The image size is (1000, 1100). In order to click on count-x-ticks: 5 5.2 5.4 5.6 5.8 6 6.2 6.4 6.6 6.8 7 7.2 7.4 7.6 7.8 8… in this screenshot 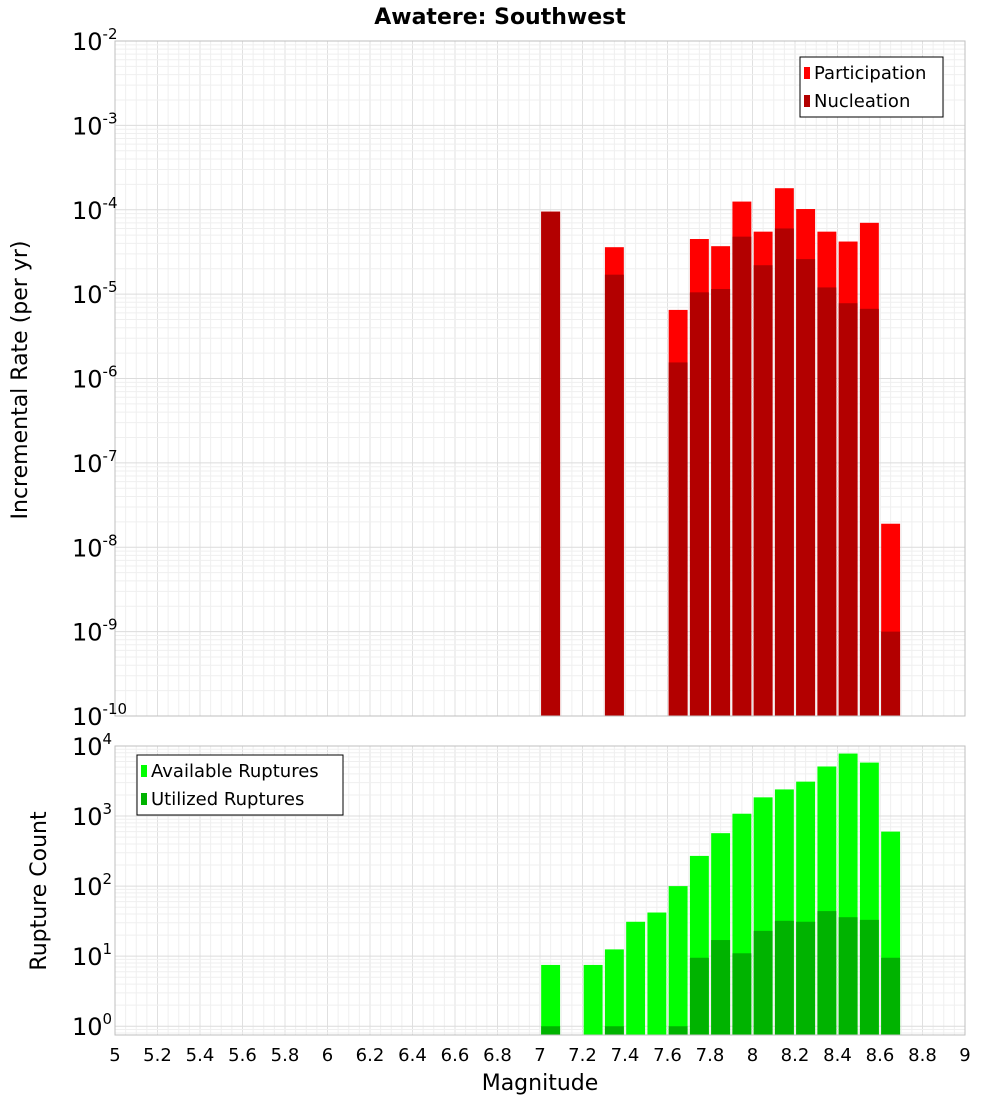, I will do `click(539, 1055)`.